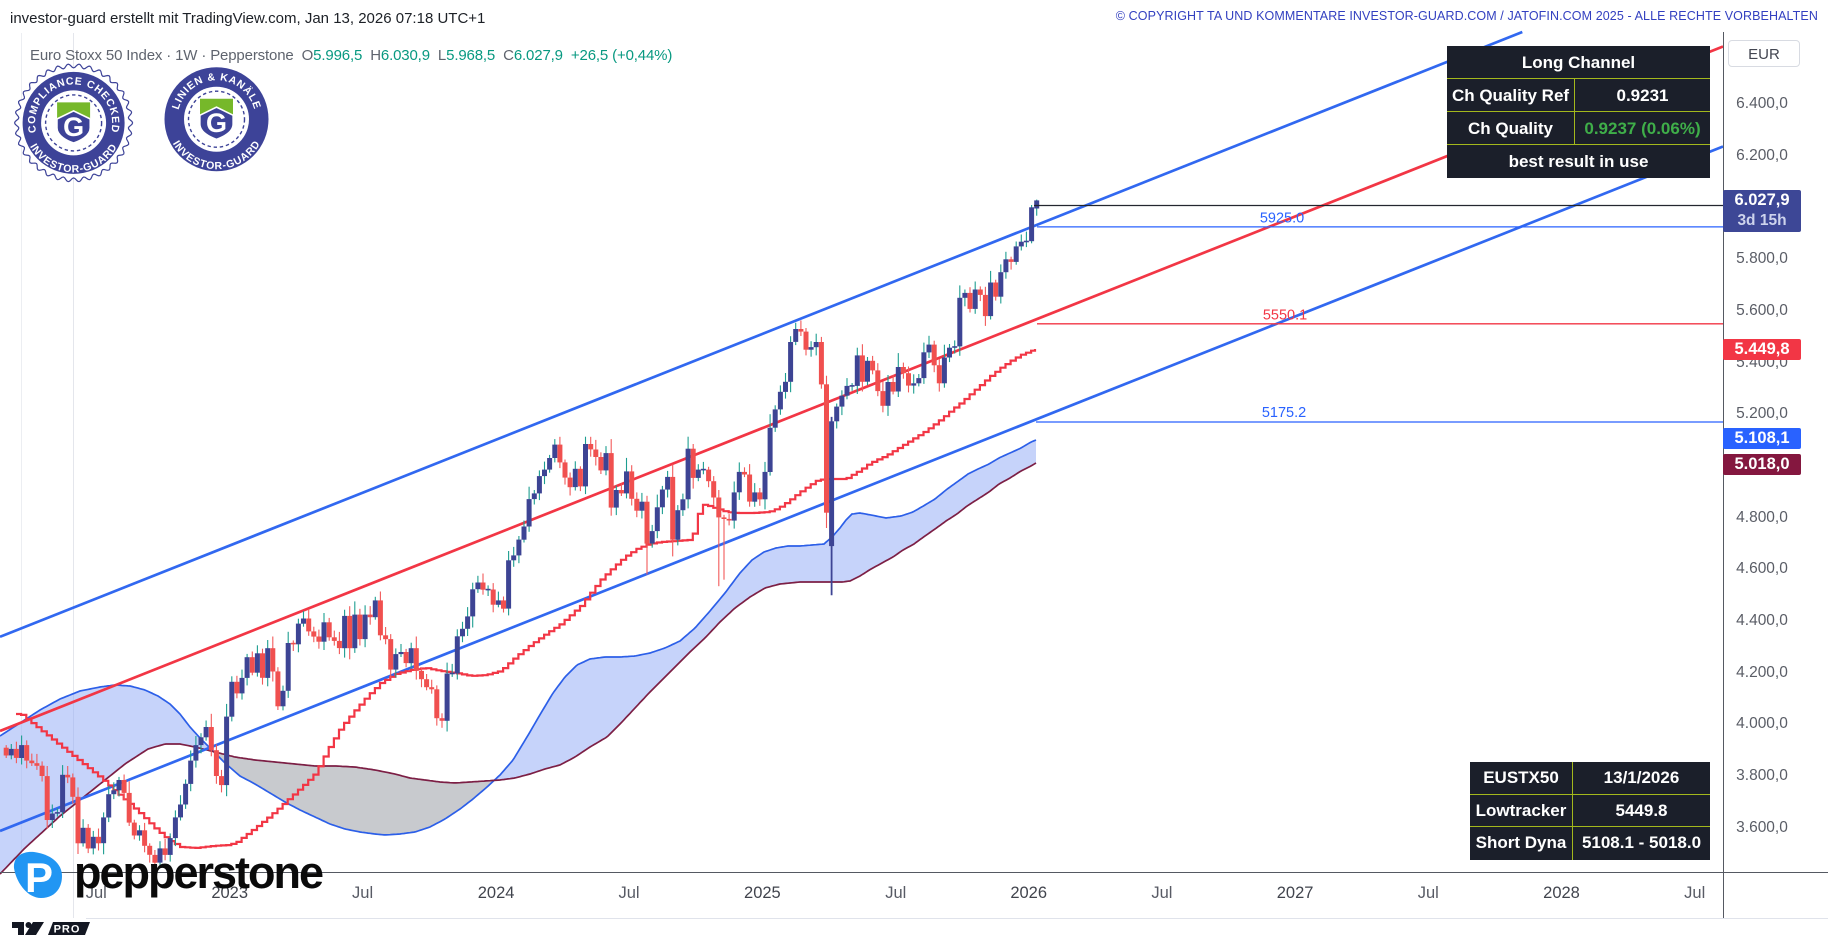 The height and width of the screenshot is (941, 1828). I want to click on svg-text: P, so click(39, 877).